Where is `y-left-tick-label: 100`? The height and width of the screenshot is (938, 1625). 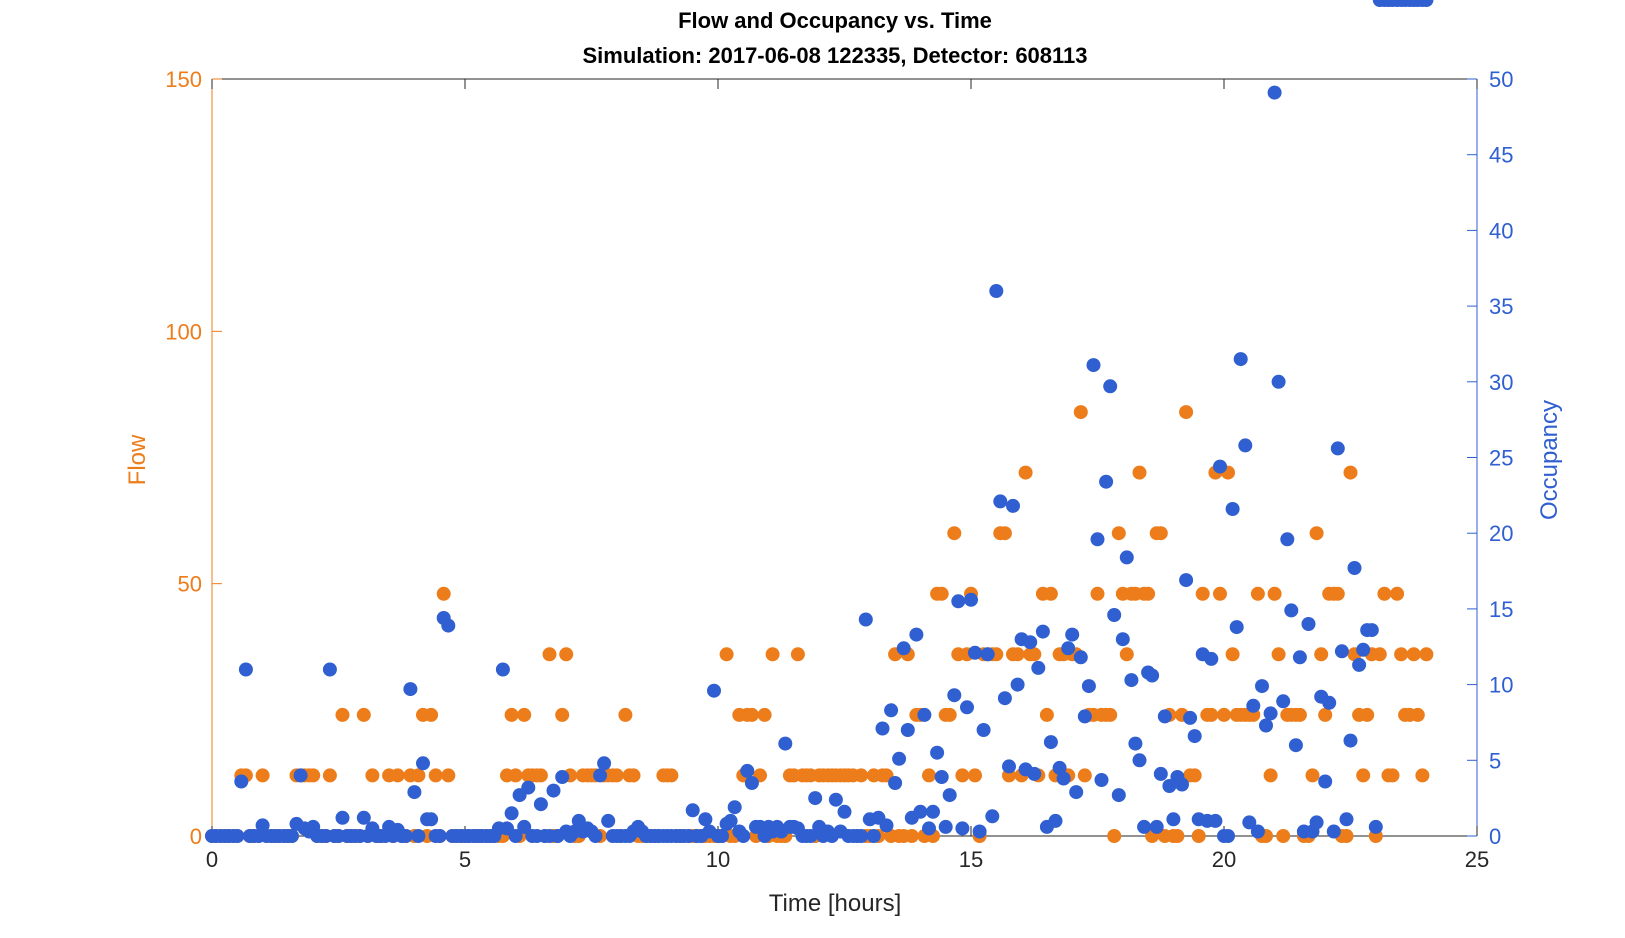 y-left-tick-label: 100 is located at coordinates (183, 331).